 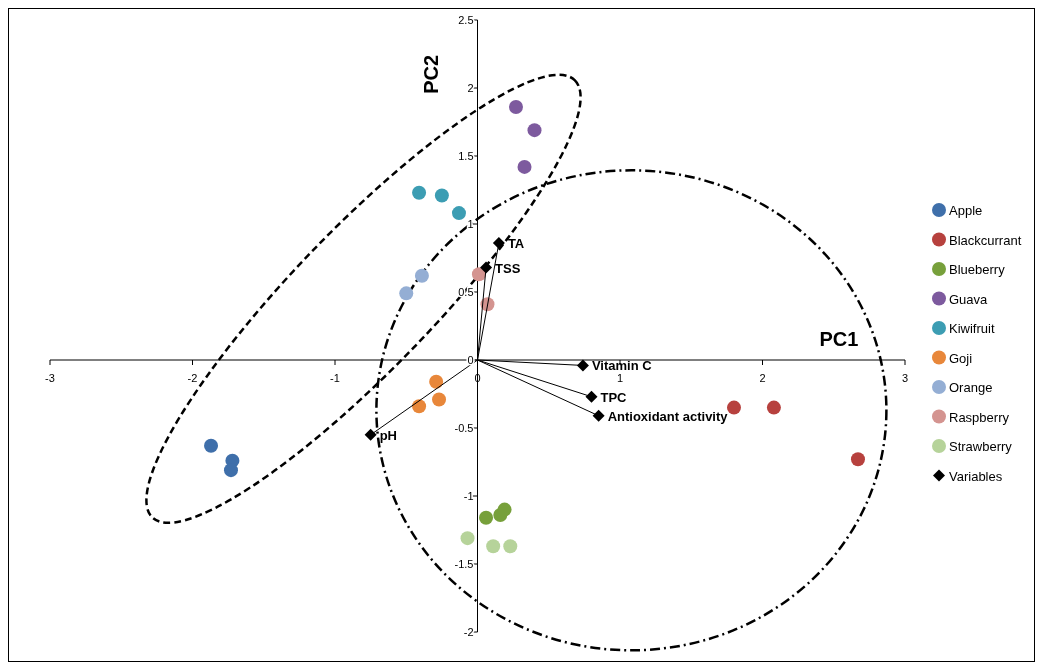 I want to click on y-axis-title: PC2, so click(x=430, y=74).